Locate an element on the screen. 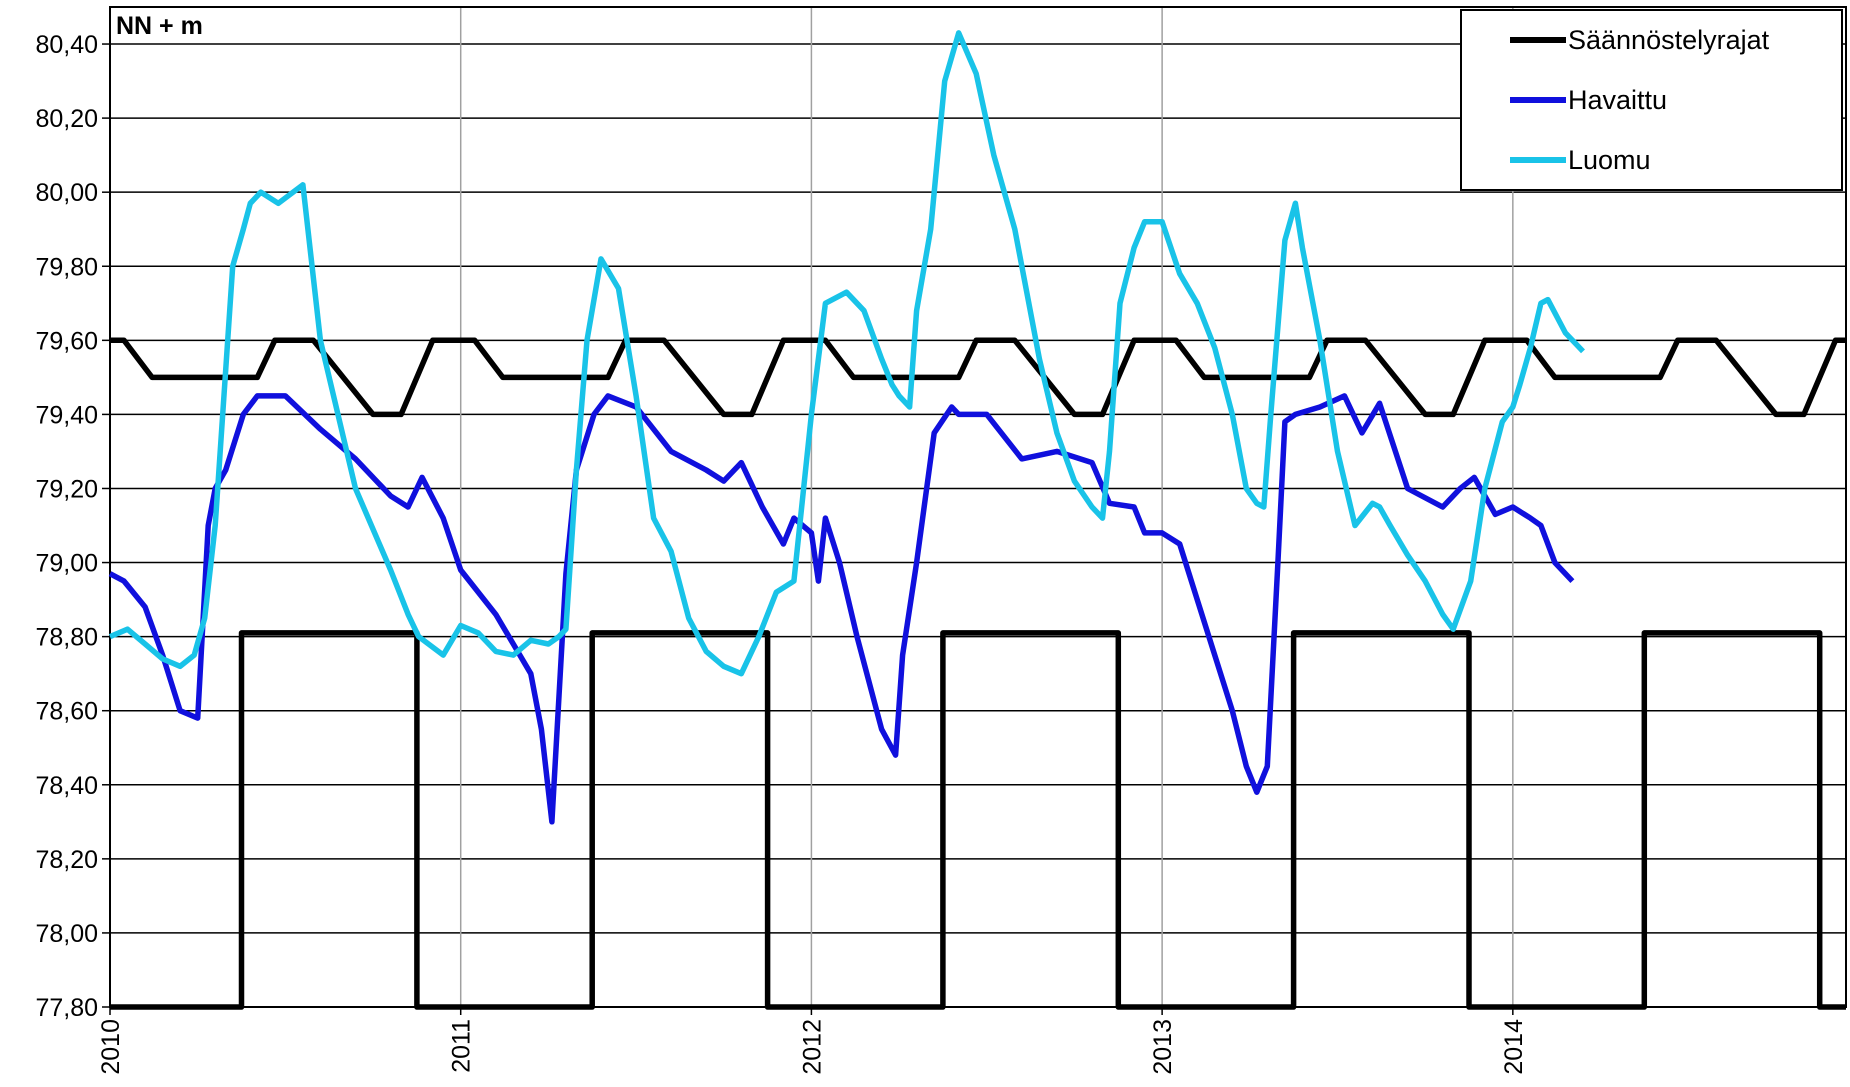 This screenshot has width=1850, height=1087. x-tick-label: 2011 is located at coordinates (462, 1046).